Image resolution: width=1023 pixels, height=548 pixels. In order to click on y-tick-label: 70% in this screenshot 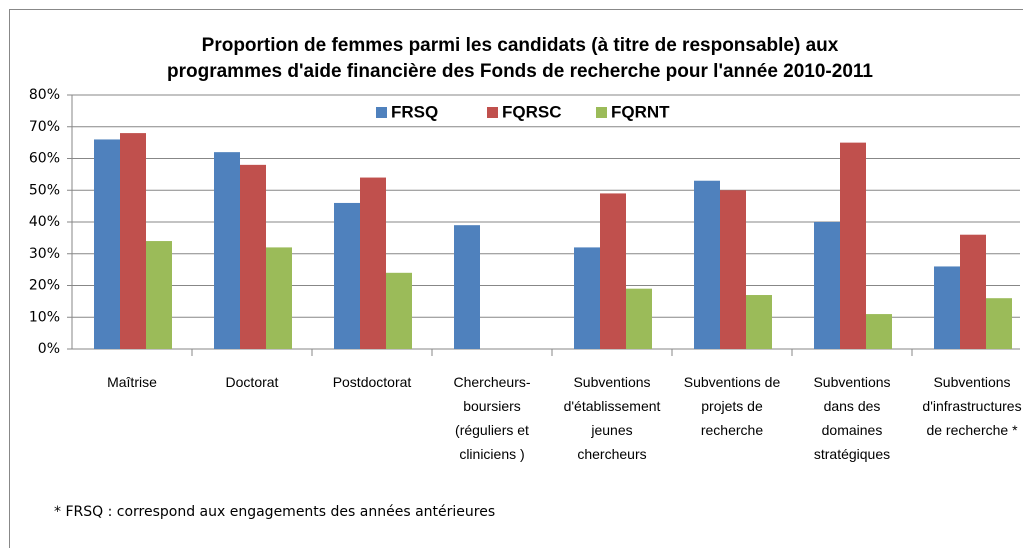, I will do `click(44, 127)`.